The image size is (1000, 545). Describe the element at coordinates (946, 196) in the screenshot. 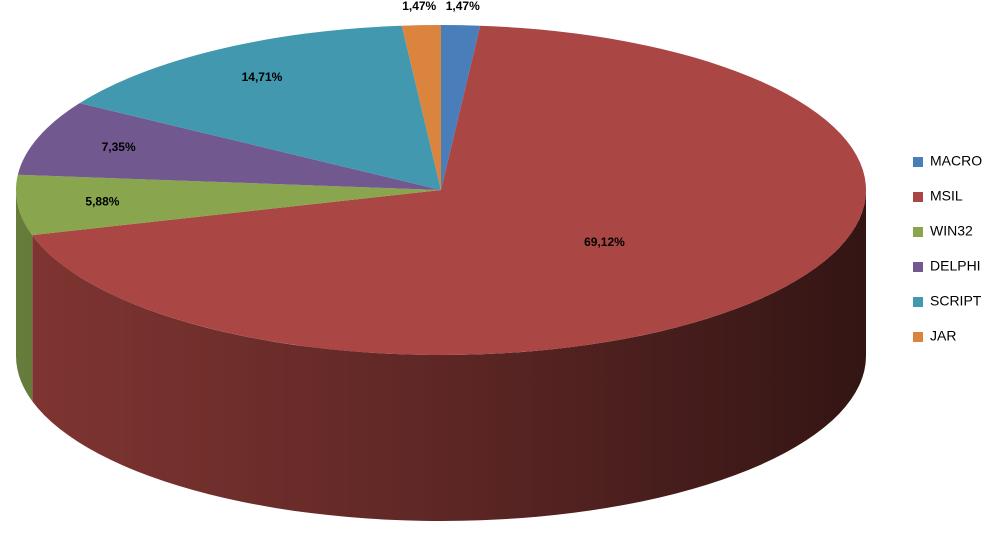

I see `legend-label: MSIL` at that location.